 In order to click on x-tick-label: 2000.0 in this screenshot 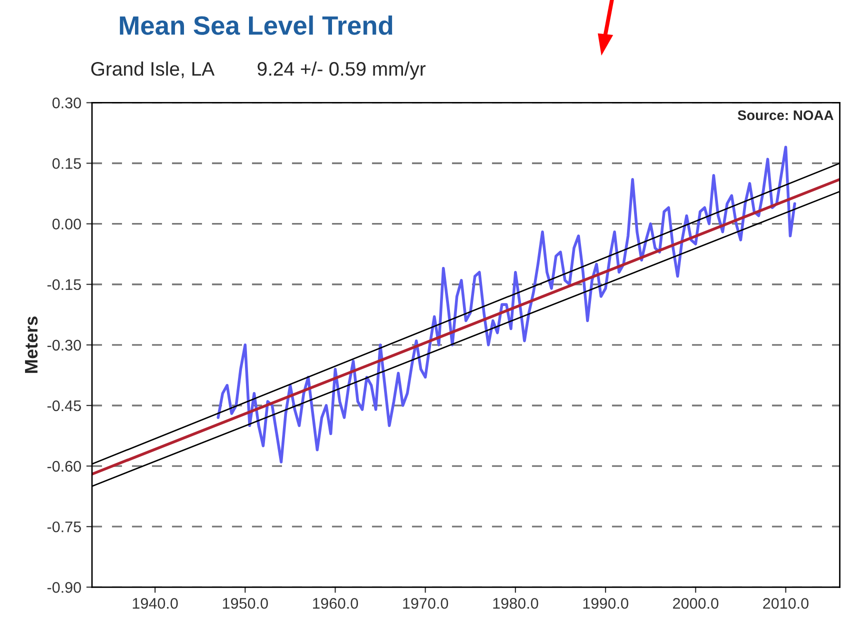, I will do `click(695, 603)`.